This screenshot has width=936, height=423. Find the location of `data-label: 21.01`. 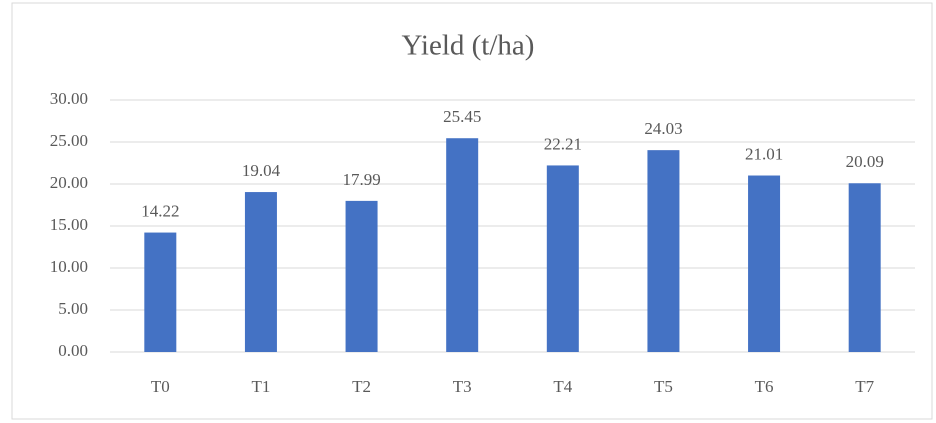

data-label: 21.01 is located at coordinates (764, 153).